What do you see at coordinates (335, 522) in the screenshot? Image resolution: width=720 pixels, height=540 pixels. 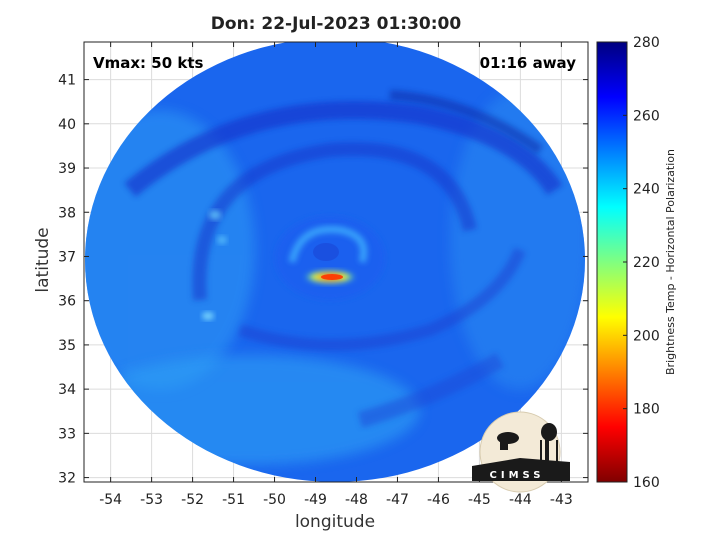 I see `x-axis-label: longitude` at bounding box center [335, 522].